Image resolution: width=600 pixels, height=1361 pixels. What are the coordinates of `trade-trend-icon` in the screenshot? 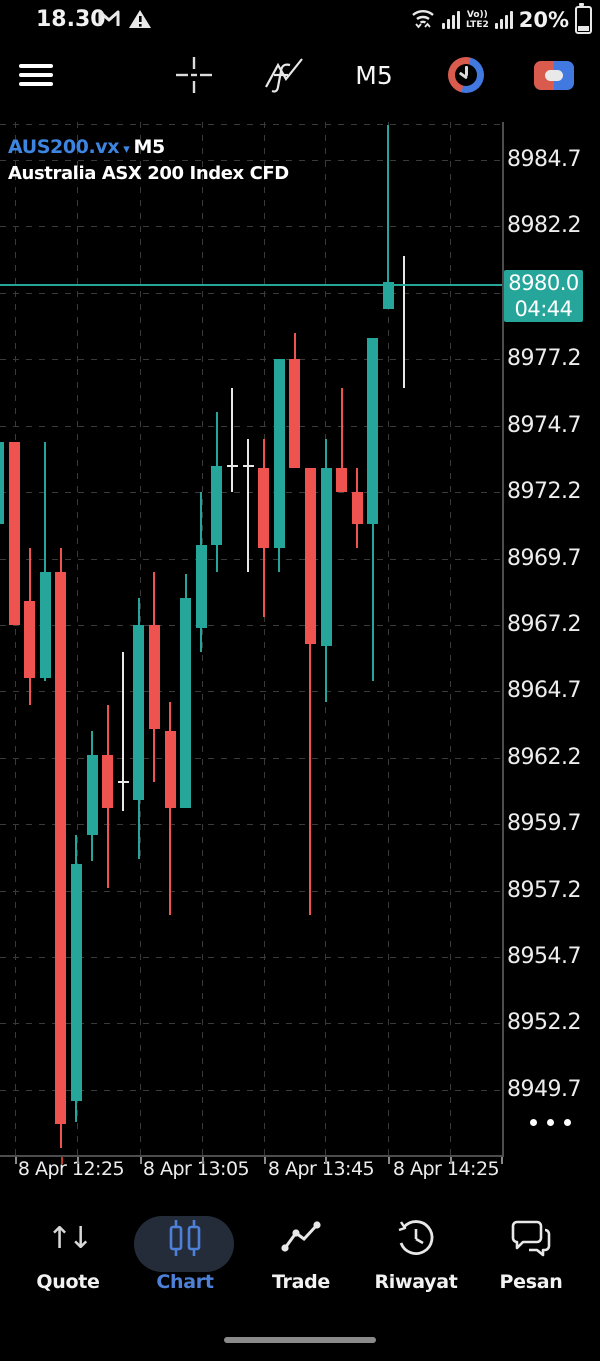 It's located at (301, 1236).